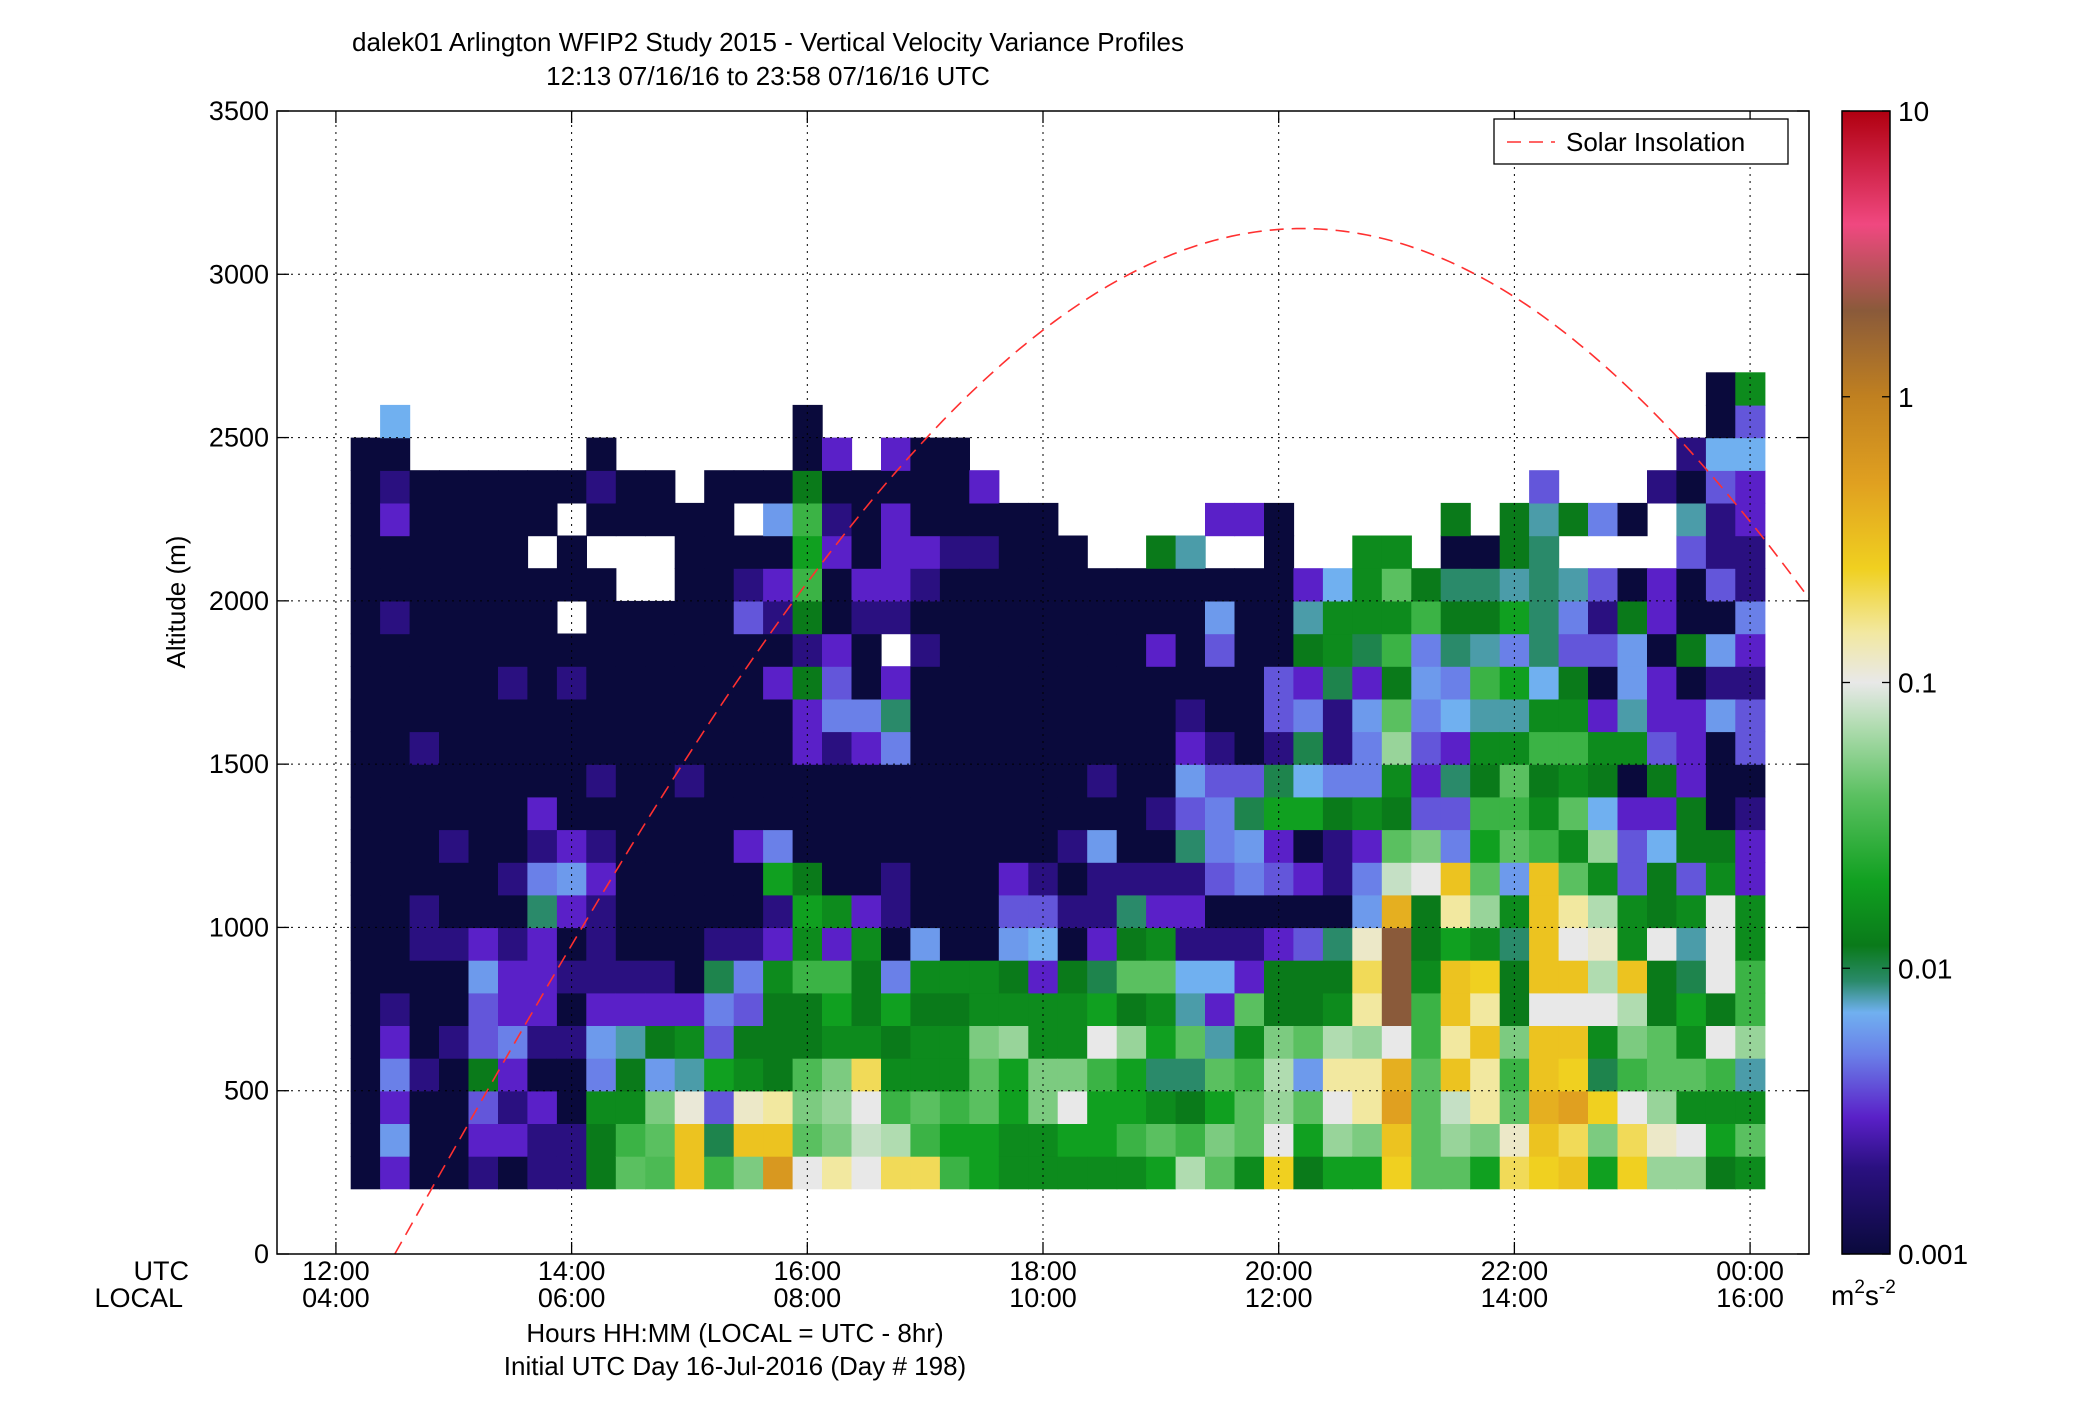  I want to click on colorbar-tick-label: 0.1, so click(1917, 683).